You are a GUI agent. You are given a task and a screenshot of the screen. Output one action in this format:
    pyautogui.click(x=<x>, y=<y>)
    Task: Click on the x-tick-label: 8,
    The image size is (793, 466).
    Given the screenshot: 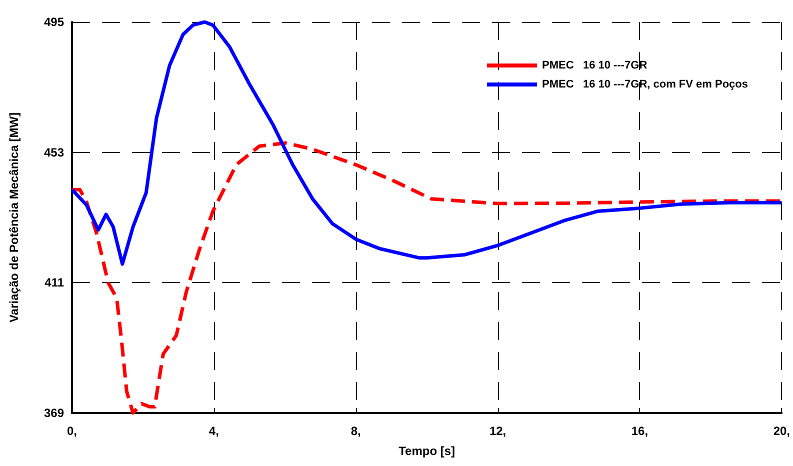 What is the action you would take?
    pyautogui.click(x=355, y=431)
    